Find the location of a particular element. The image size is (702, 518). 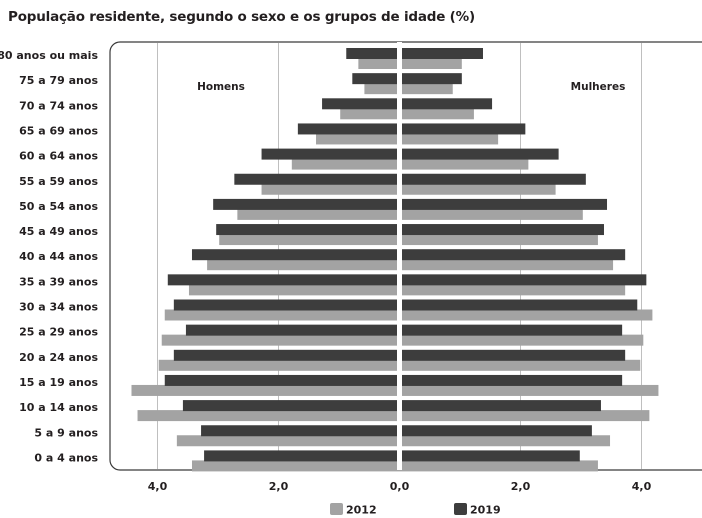

age-group-label: 25 a 29 anos is located at coordinates (58, 332).